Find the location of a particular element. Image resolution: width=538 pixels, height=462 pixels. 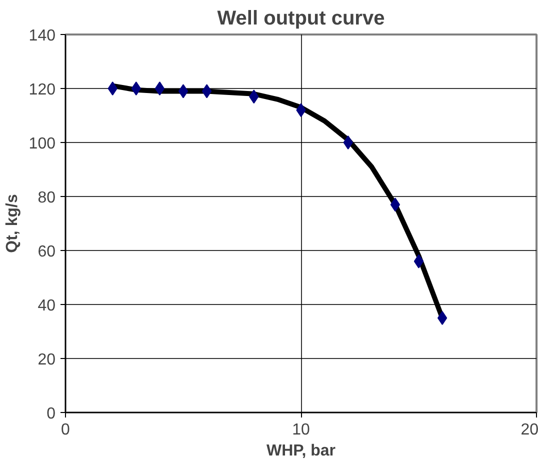

y-tick-label: 0 is located at coordinates (51, 414).